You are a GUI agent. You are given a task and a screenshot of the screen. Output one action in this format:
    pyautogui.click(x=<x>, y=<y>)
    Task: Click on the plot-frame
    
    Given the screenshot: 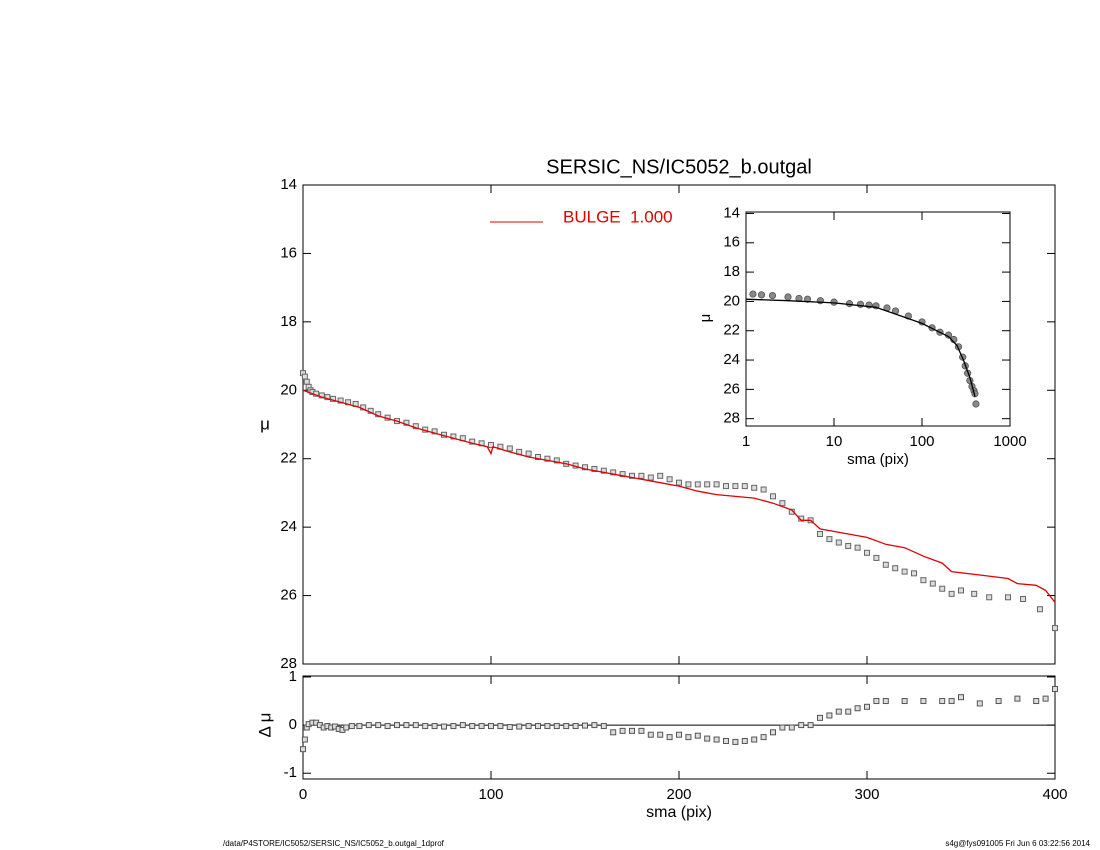 What is the action you would take?
    pyautogui.click(x=878, y=319)
    